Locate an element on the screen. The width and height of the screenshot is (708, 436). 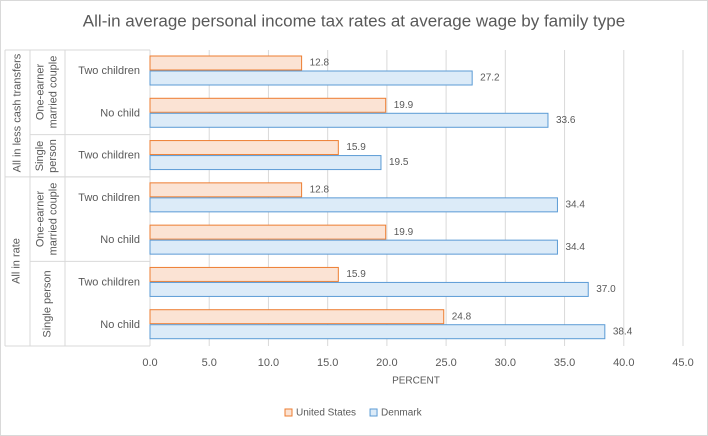
x-tick-label: 45.0 is located at coordinates (682, 363).